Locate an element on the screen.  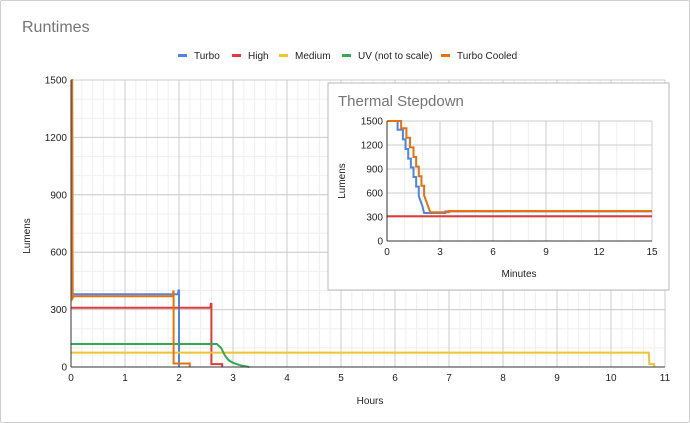
legend-label: Turbo Cooled is located at coordinates (487, 56).